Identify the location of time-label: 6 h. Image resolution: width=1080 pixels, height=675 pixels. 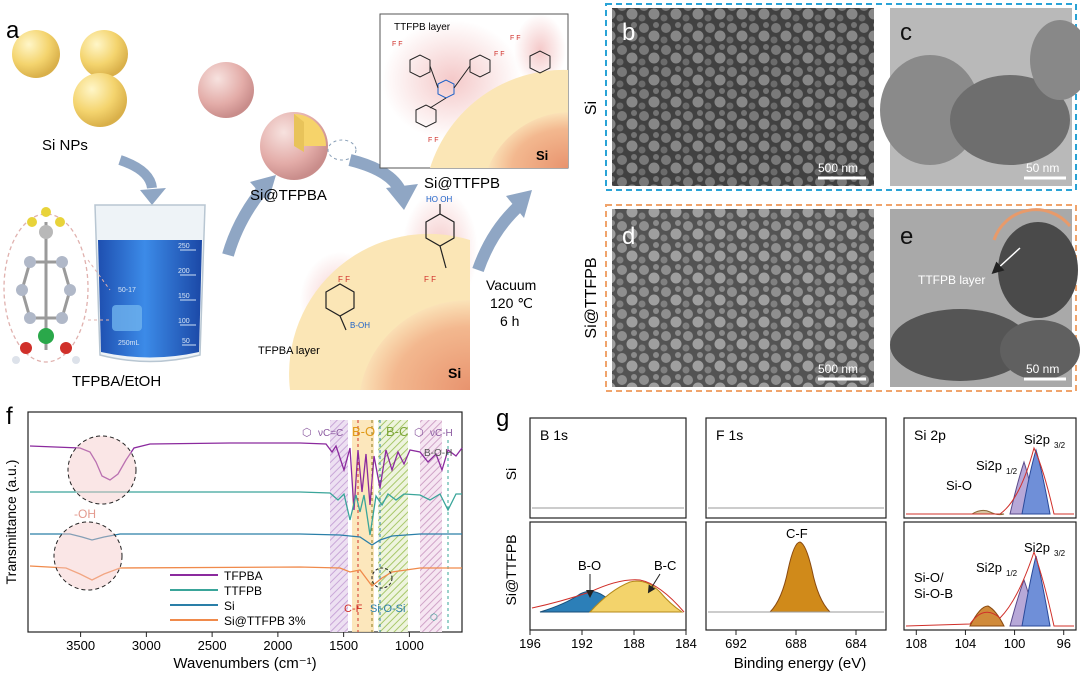
(509, 321).